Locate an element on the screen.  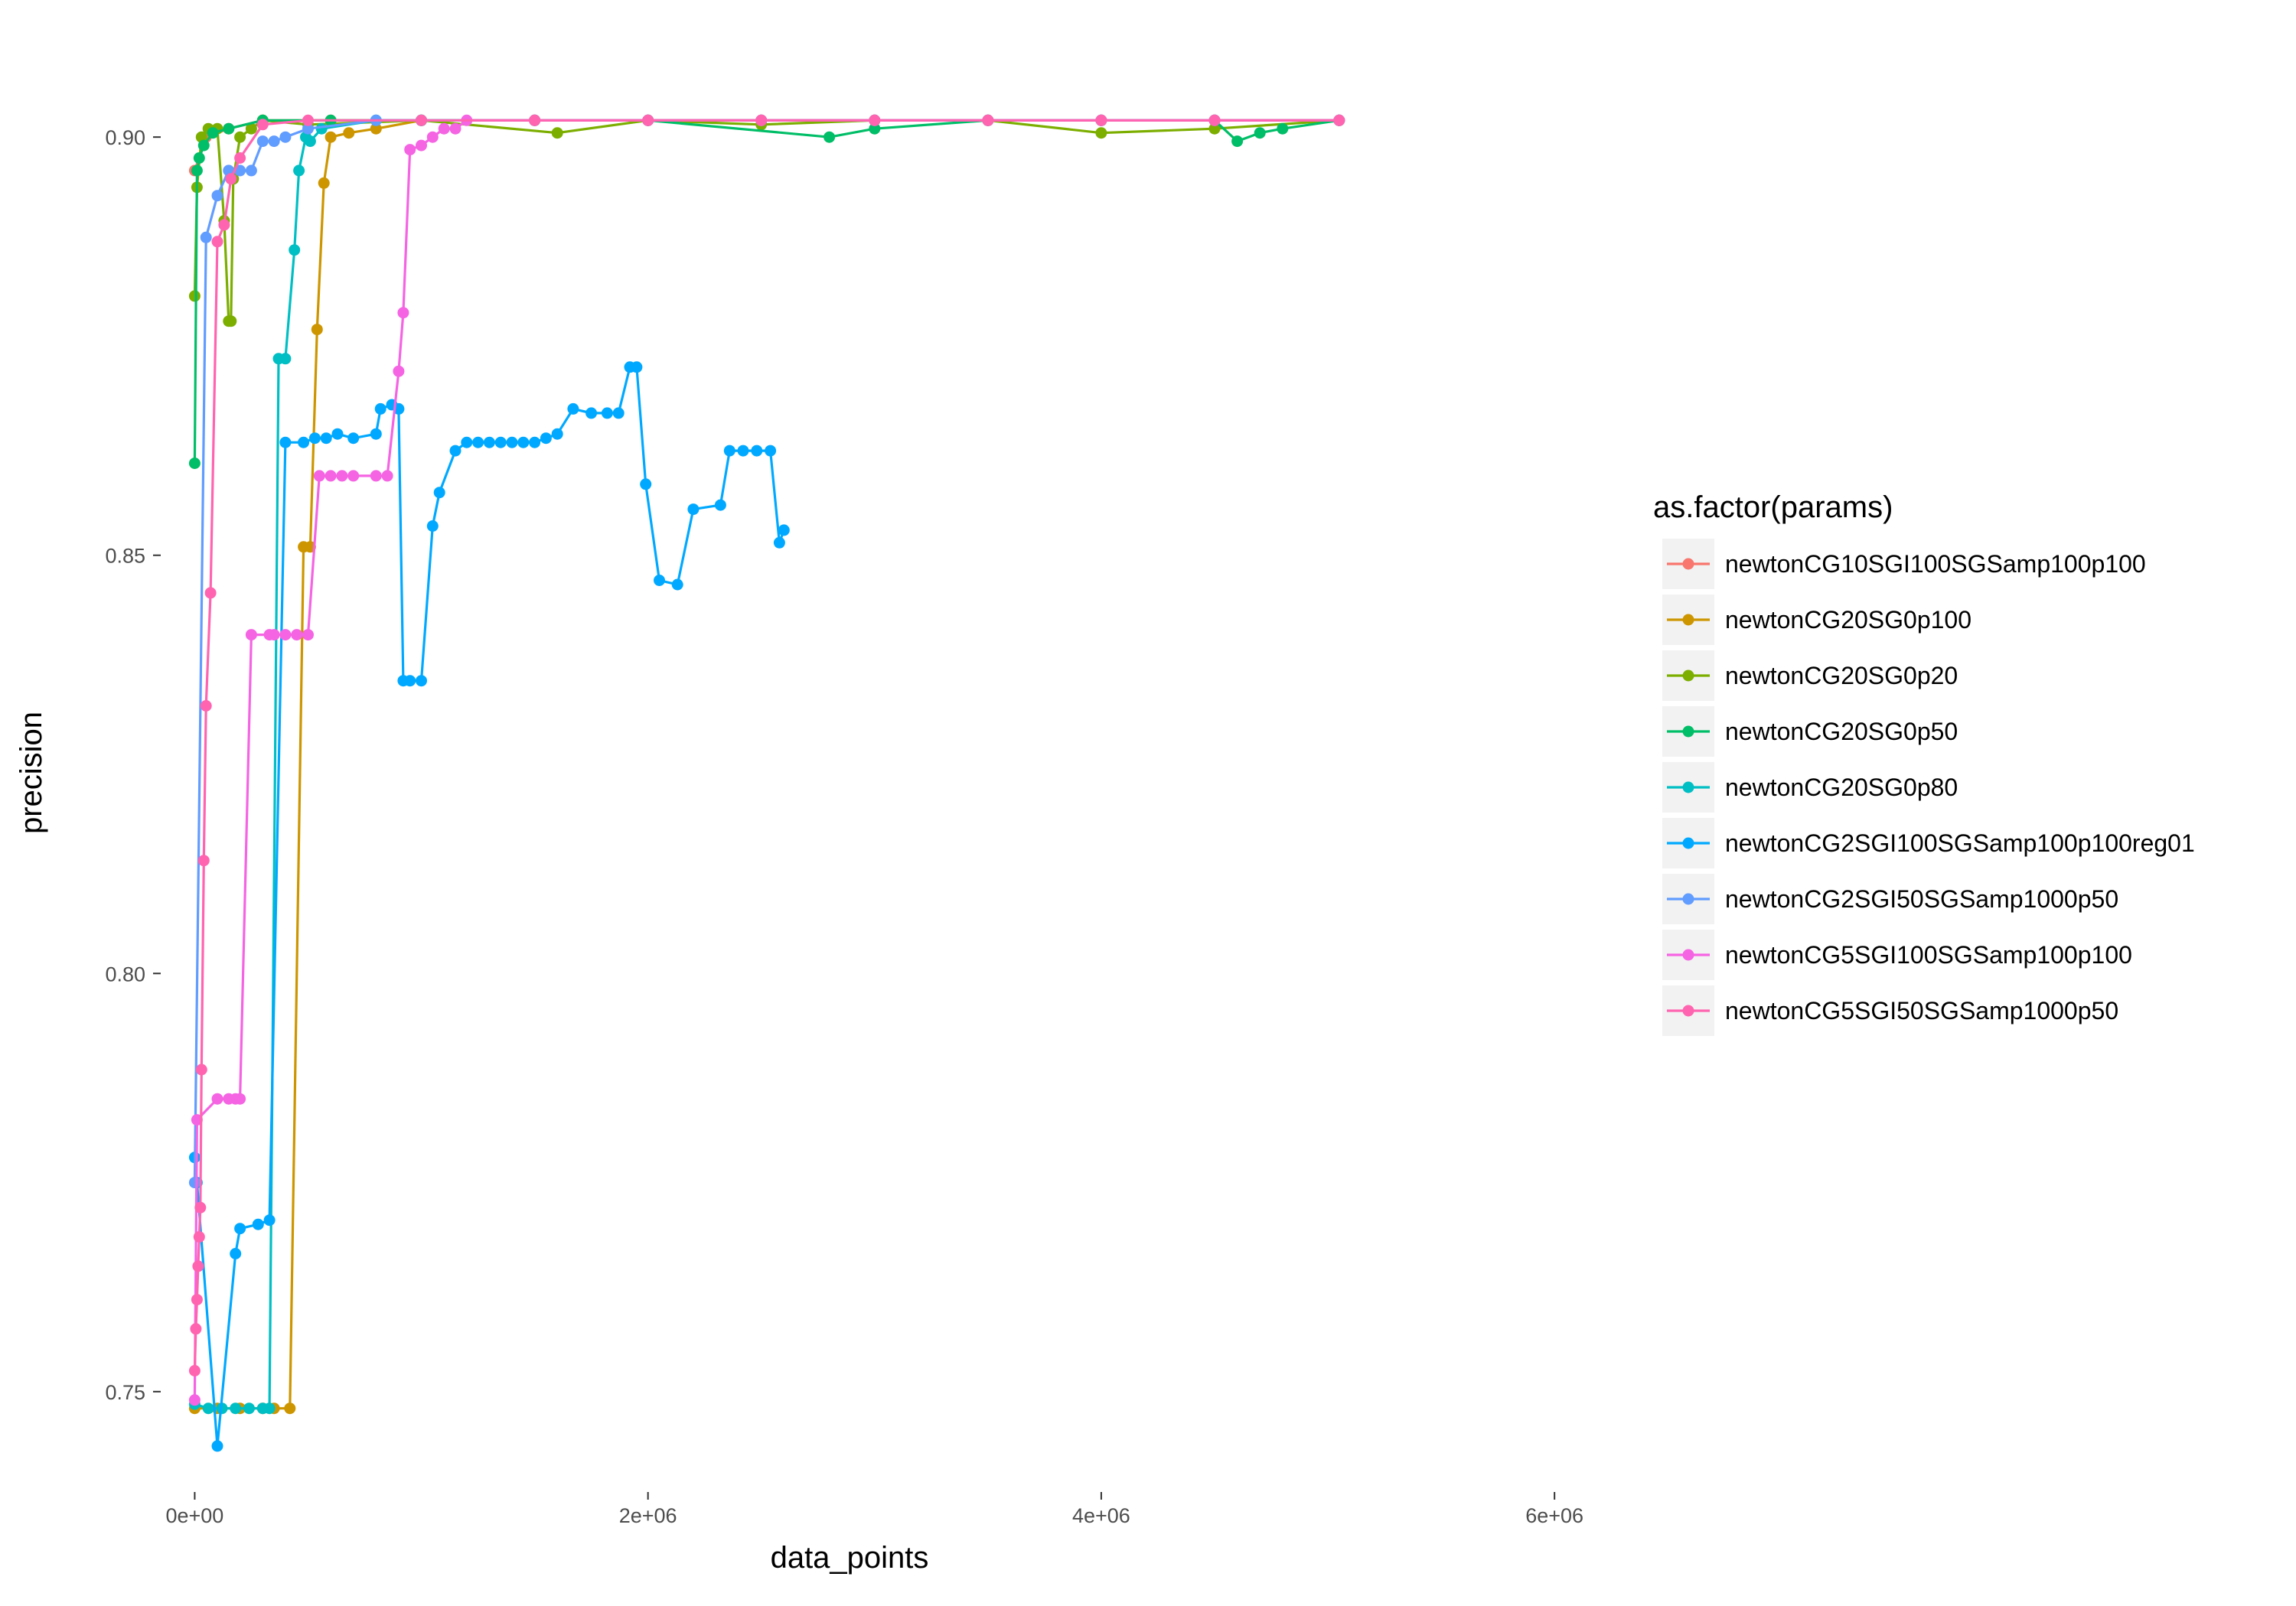
legend-label: newtonCG5SGI50SGSamp1000p50 is located at coordinates (1921, 1011).